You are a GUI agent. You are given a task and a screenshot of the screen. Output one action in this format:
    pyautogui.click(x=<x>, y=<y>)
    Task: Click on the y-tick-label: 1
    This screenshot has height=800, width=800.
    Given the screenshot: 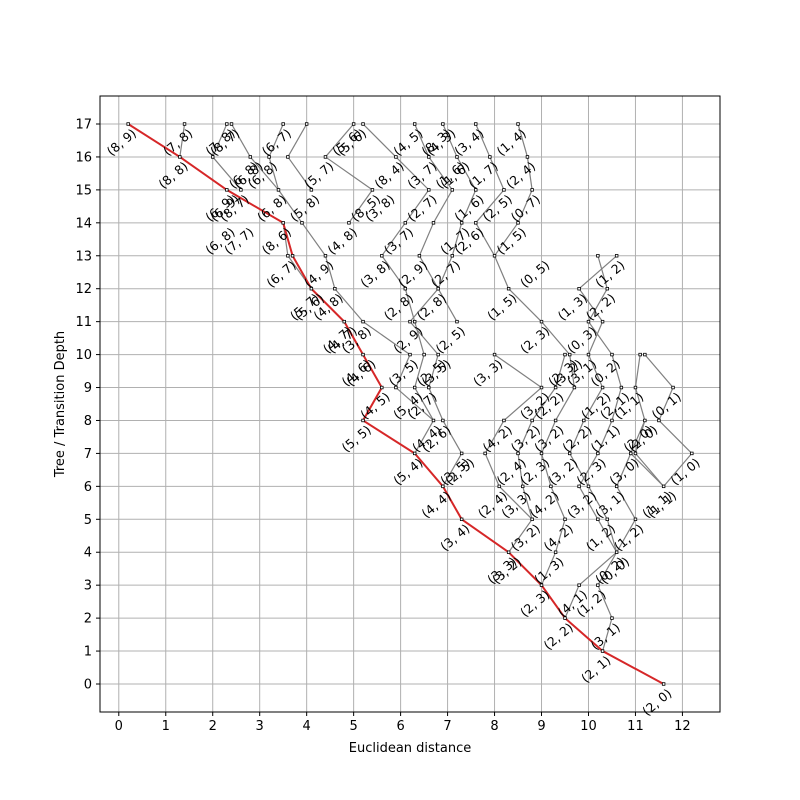 What is the action you would take?
    pyautogui.click(x=88, y=652)
    